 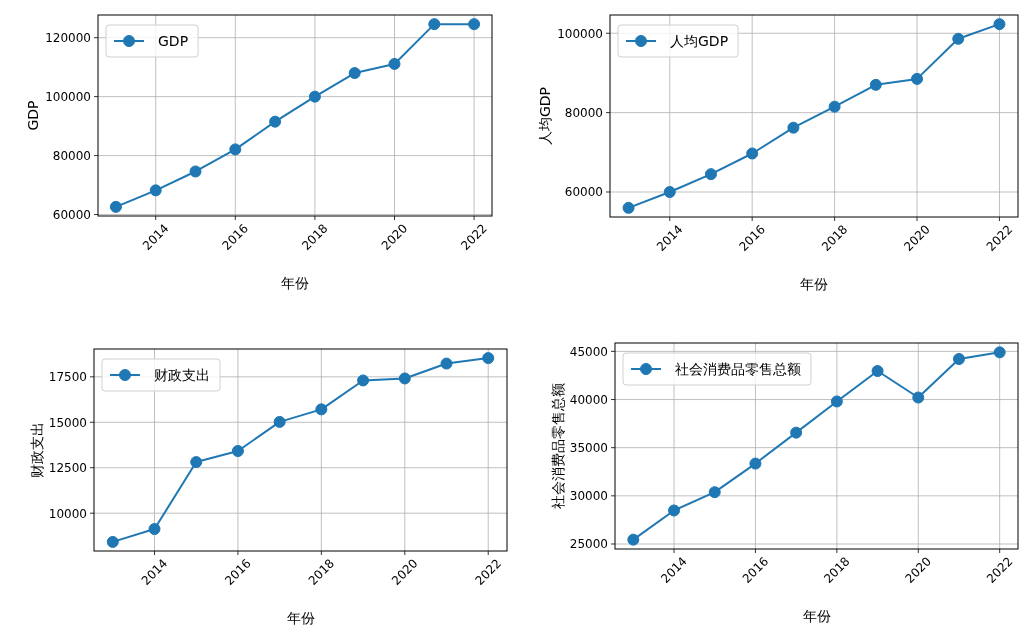 I want to click on y-tick-label: 12500, so click(x=67, y=468).